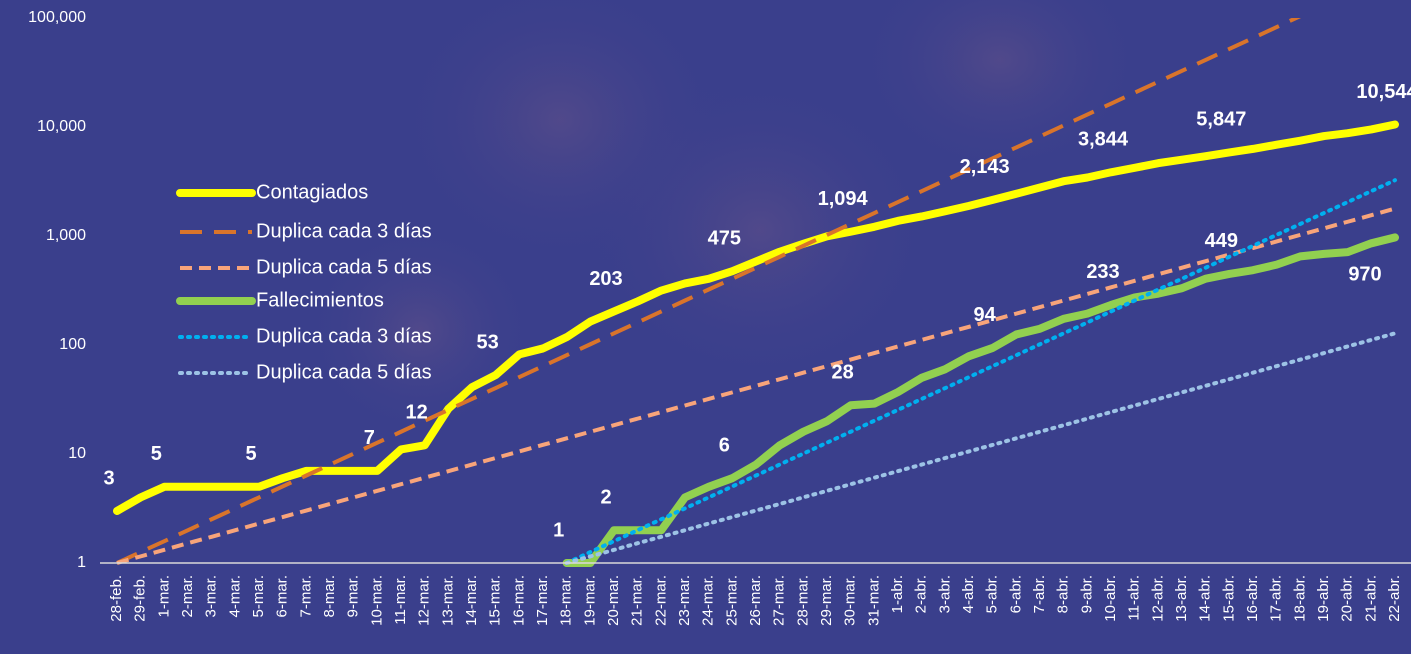 This screenshot has height=654, width=1411. I want to click on x-tick-label: 20-abr., so click(1347, 598).